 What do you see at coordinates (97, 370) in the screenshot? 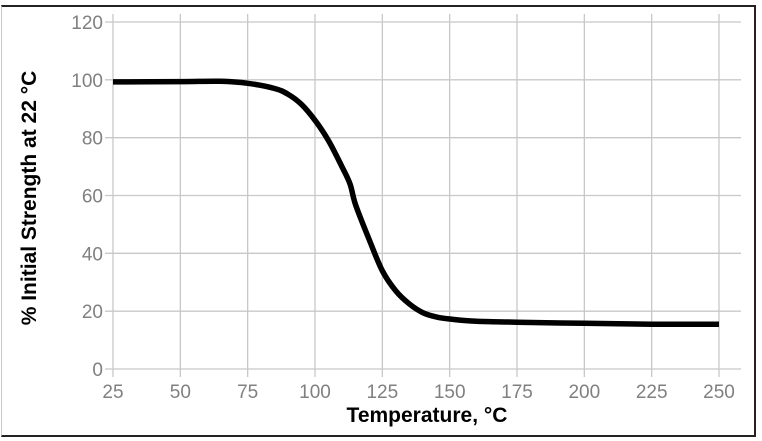
I see `y-tick-label: 0` at bounding box center [97, 370].